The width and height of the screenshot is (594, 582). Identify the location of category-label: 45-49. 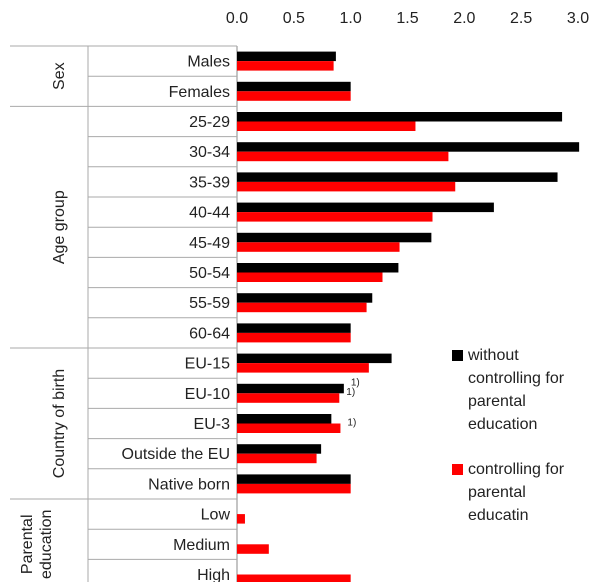
(209, 243).